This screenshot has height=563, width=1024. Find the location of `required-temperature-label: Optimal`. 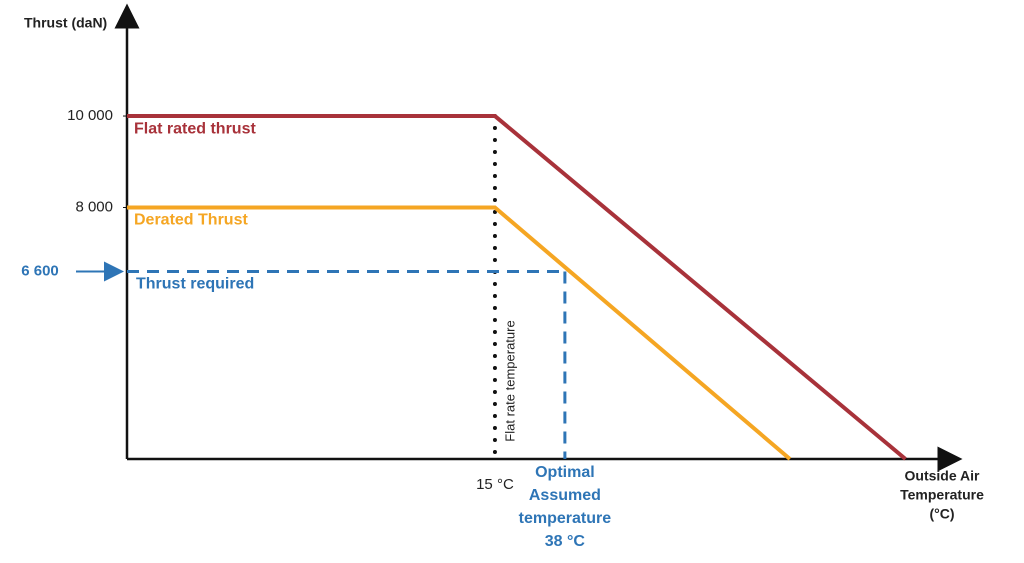

required-temperature-label: Optimal is located at coordinates (565, 472).